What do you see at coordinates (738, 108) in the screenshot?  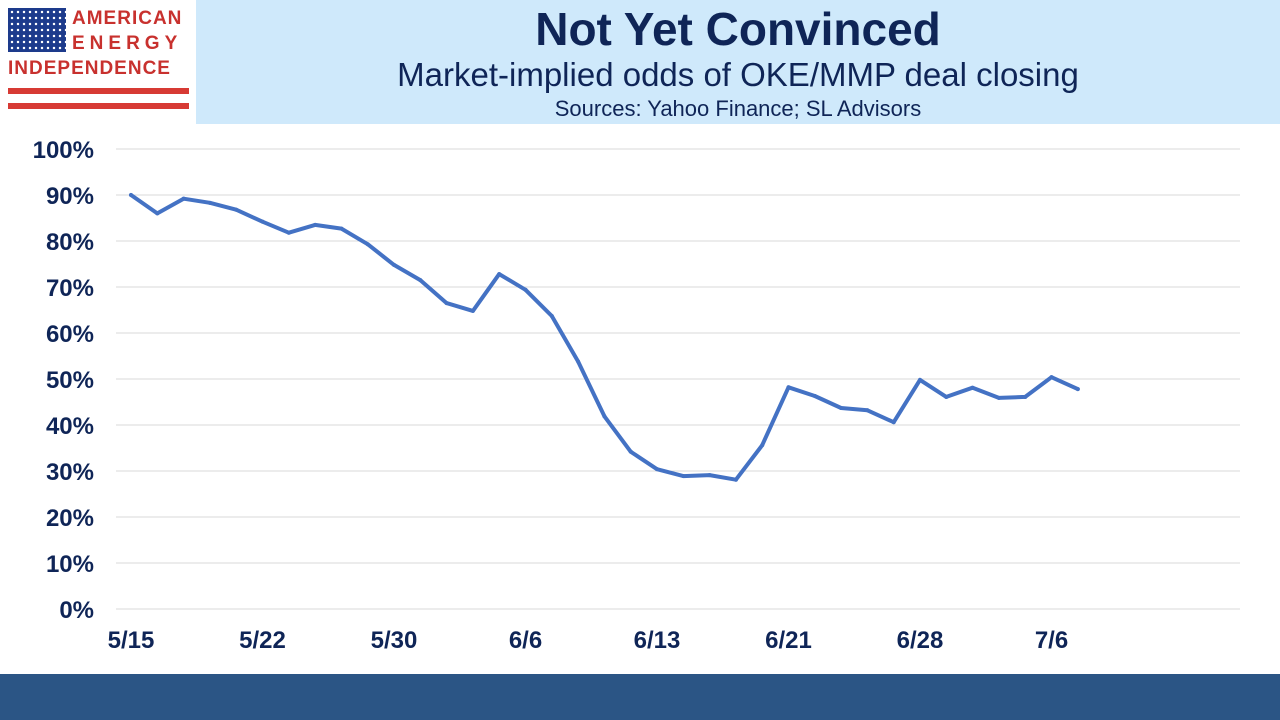 I see `chart-source: Sources: Yahoo Finance; SL Advisors` at bounding box center [738, 108].